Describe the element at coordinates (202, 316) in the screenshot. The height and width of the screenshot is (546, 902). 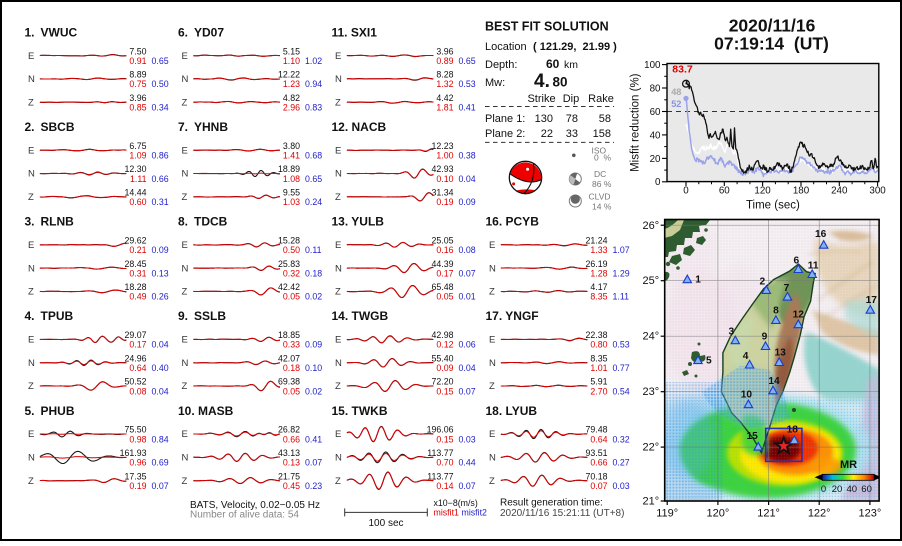
I see `svg-text: 9. SSLB` at that location.